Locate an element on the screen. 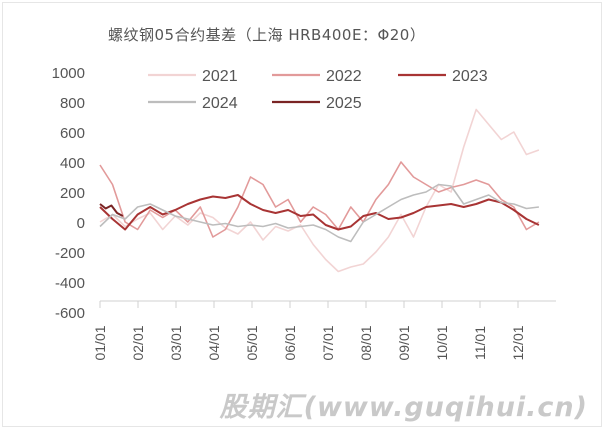 The image size is (606, 431). y-tick-label: 400 is located at coordinates (72, 163).